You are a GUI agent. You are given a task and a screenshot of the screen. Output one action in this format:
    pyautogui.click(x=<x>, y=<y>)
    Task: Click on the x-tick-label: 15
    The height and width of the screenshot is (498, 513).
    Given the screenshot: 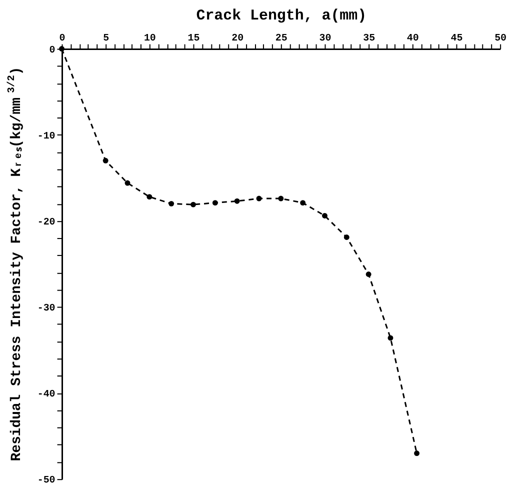 What is the action you would take?
    pyautogui.click(x=194, y=38)
    